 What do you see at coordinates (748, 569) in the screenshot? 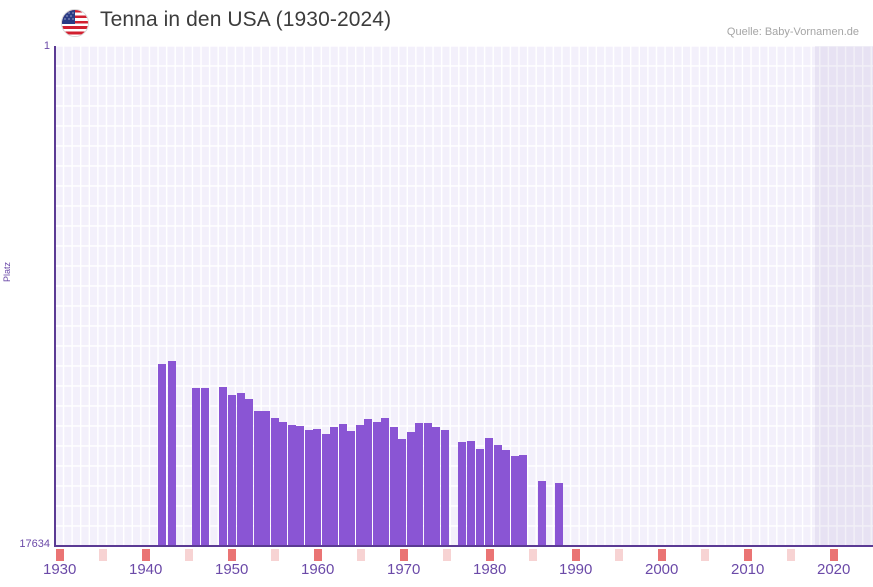
I see `x-axis-label-2010: 2010` at bounding box center [748, 569].